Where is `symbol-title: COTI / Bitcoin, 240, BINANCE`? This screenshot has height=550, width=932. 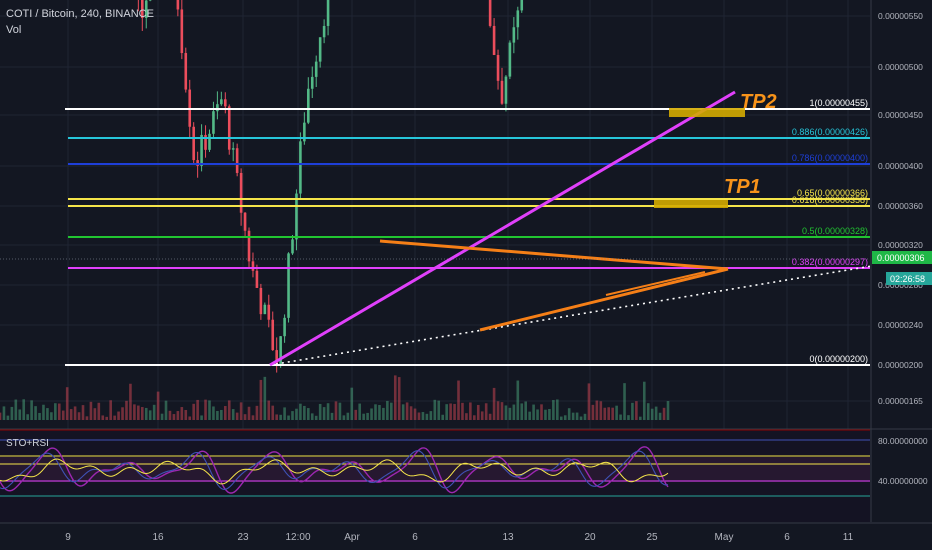
symbol-title: COTI / Bitcoin, 240, BINANCE is located at coordinates (80, 14).